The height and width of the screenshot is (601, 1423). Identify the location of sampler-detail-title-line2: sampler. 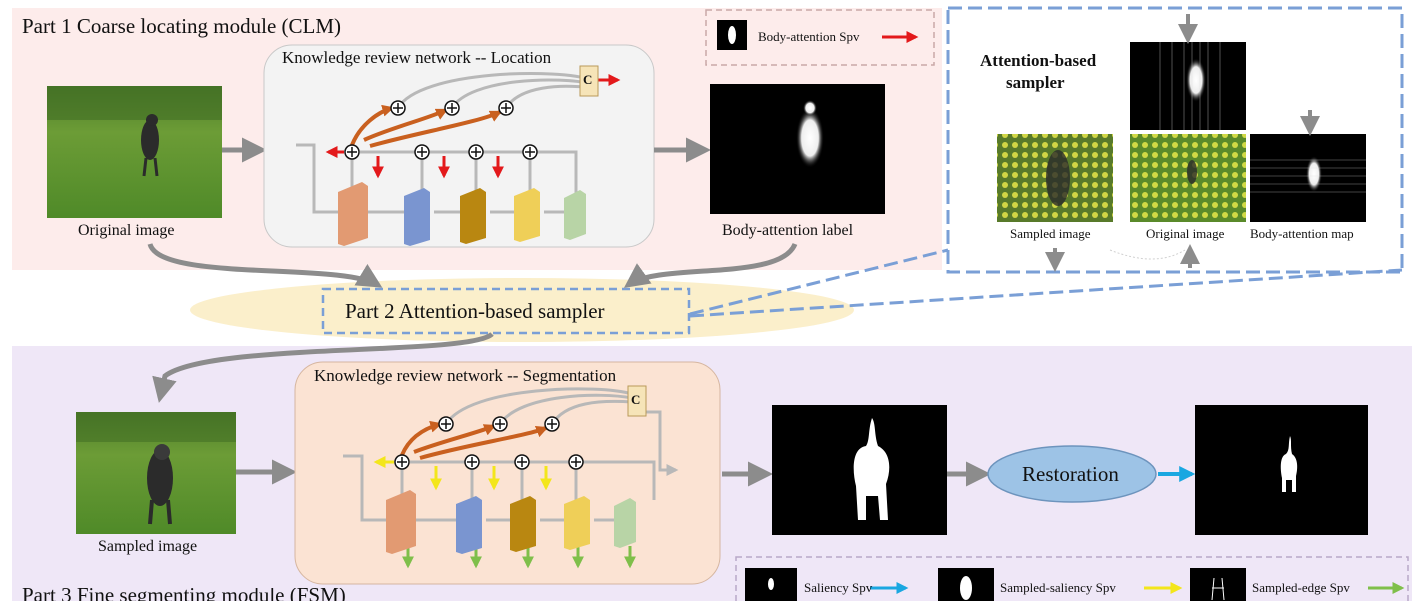
(1035, 82).